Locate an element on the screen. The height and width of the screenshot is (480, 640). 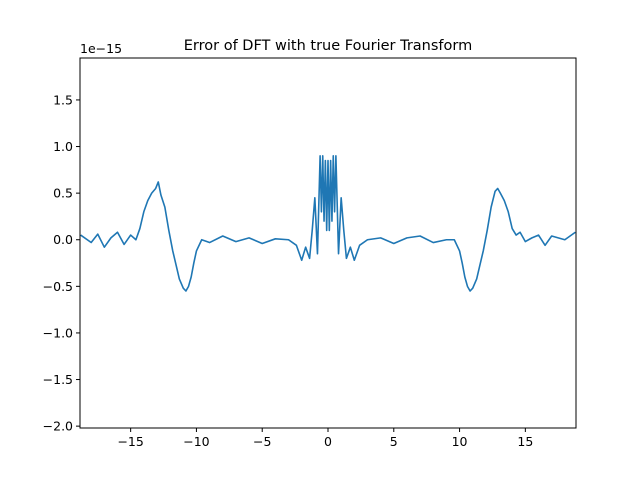
x-tick-label: 10 is located at coordinates (460, 441).